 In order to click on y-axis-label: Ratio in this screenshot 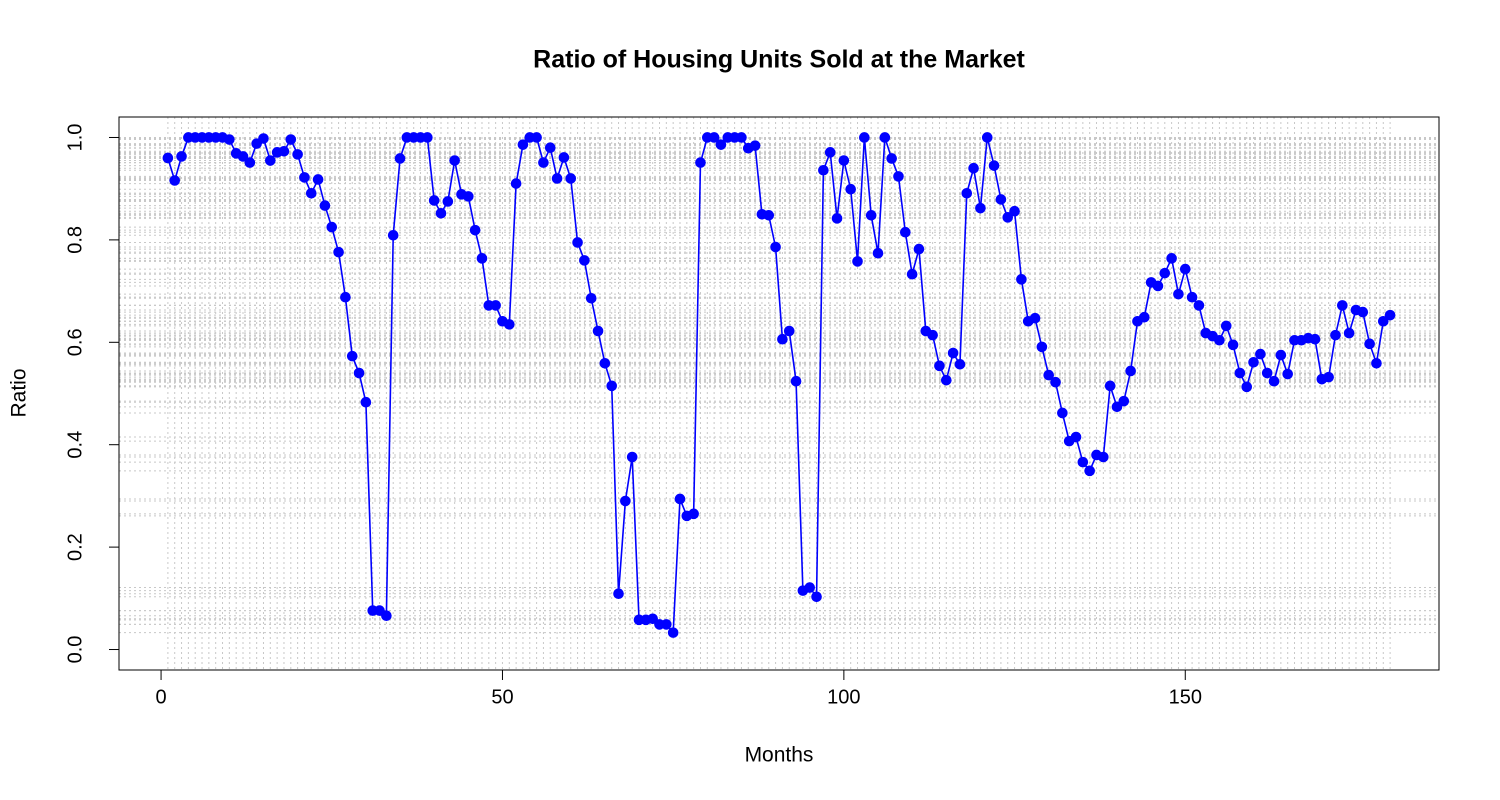, I will do `click(19, 392)`.